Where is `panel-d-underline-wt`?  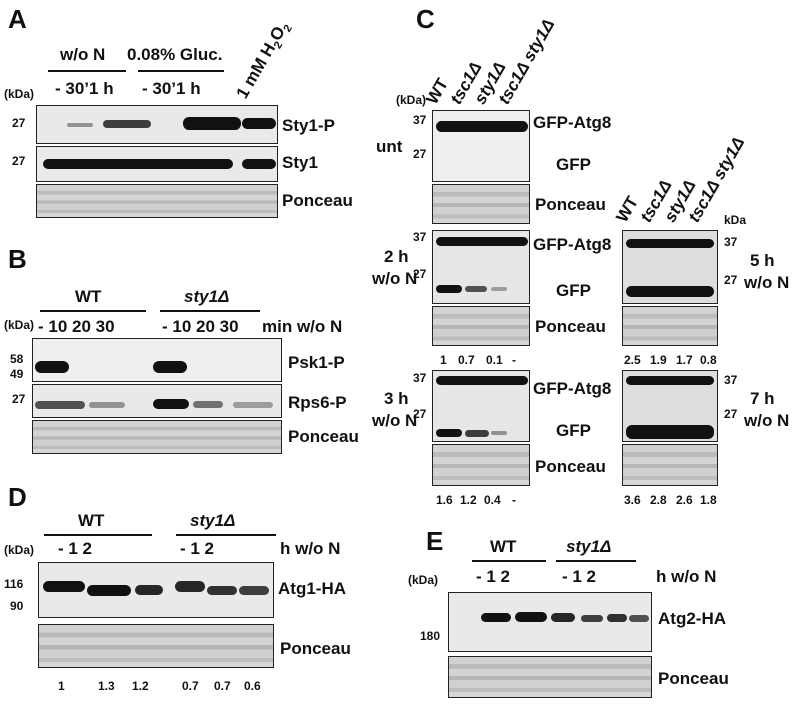 panel-d-underline-wt is located at coordinates (98, 535).